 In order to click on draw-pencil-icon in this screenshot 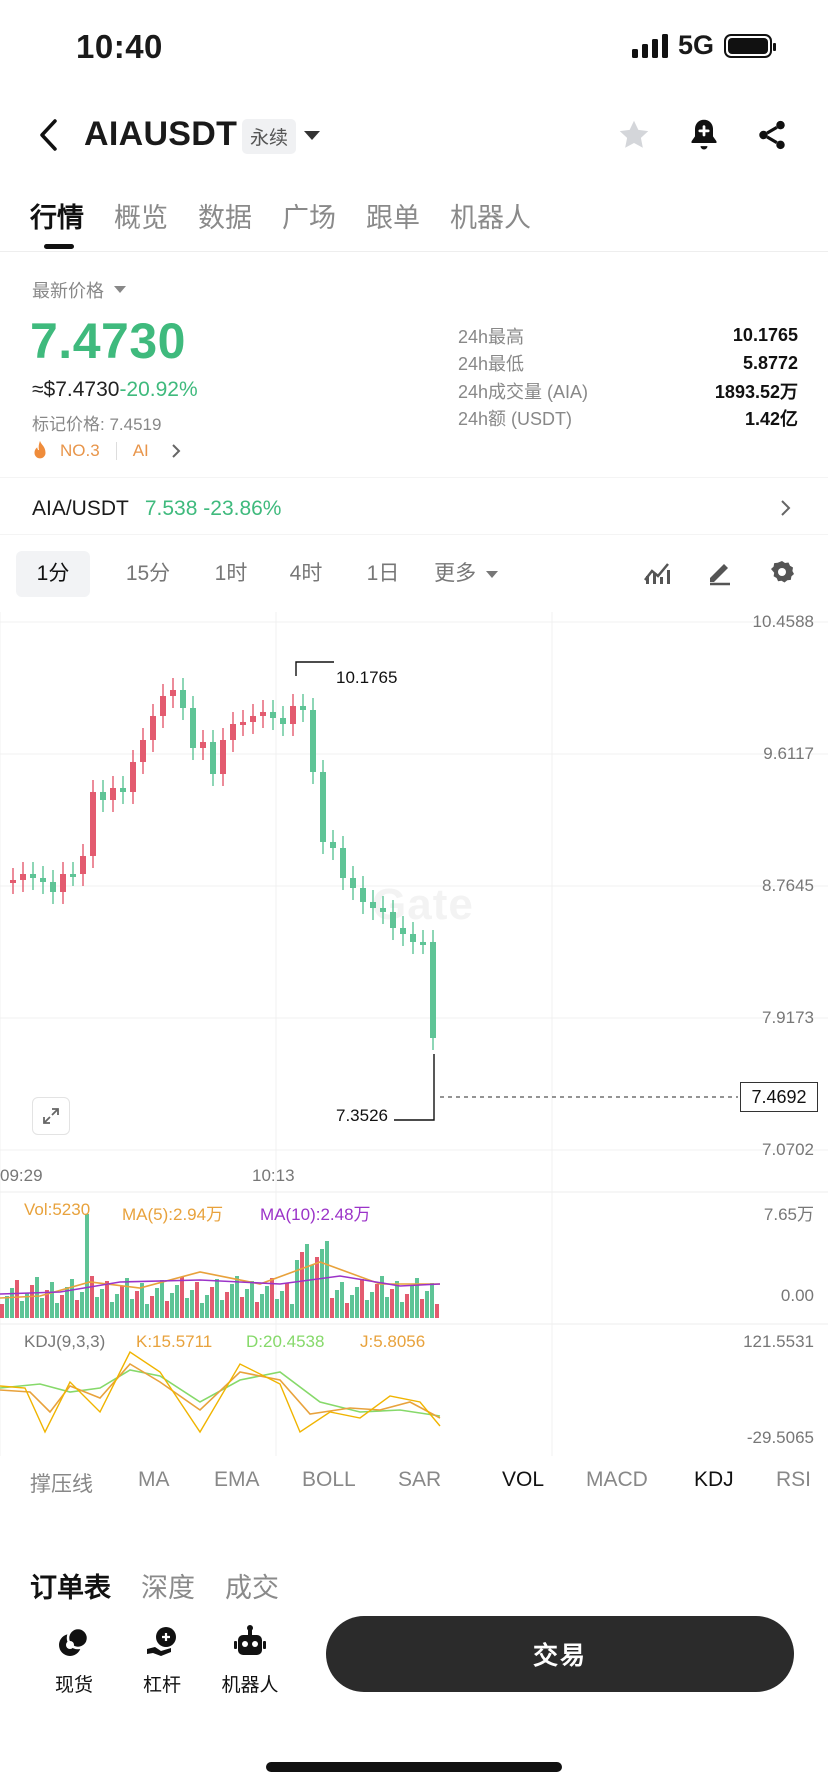, I will do `click(720, 572)`.